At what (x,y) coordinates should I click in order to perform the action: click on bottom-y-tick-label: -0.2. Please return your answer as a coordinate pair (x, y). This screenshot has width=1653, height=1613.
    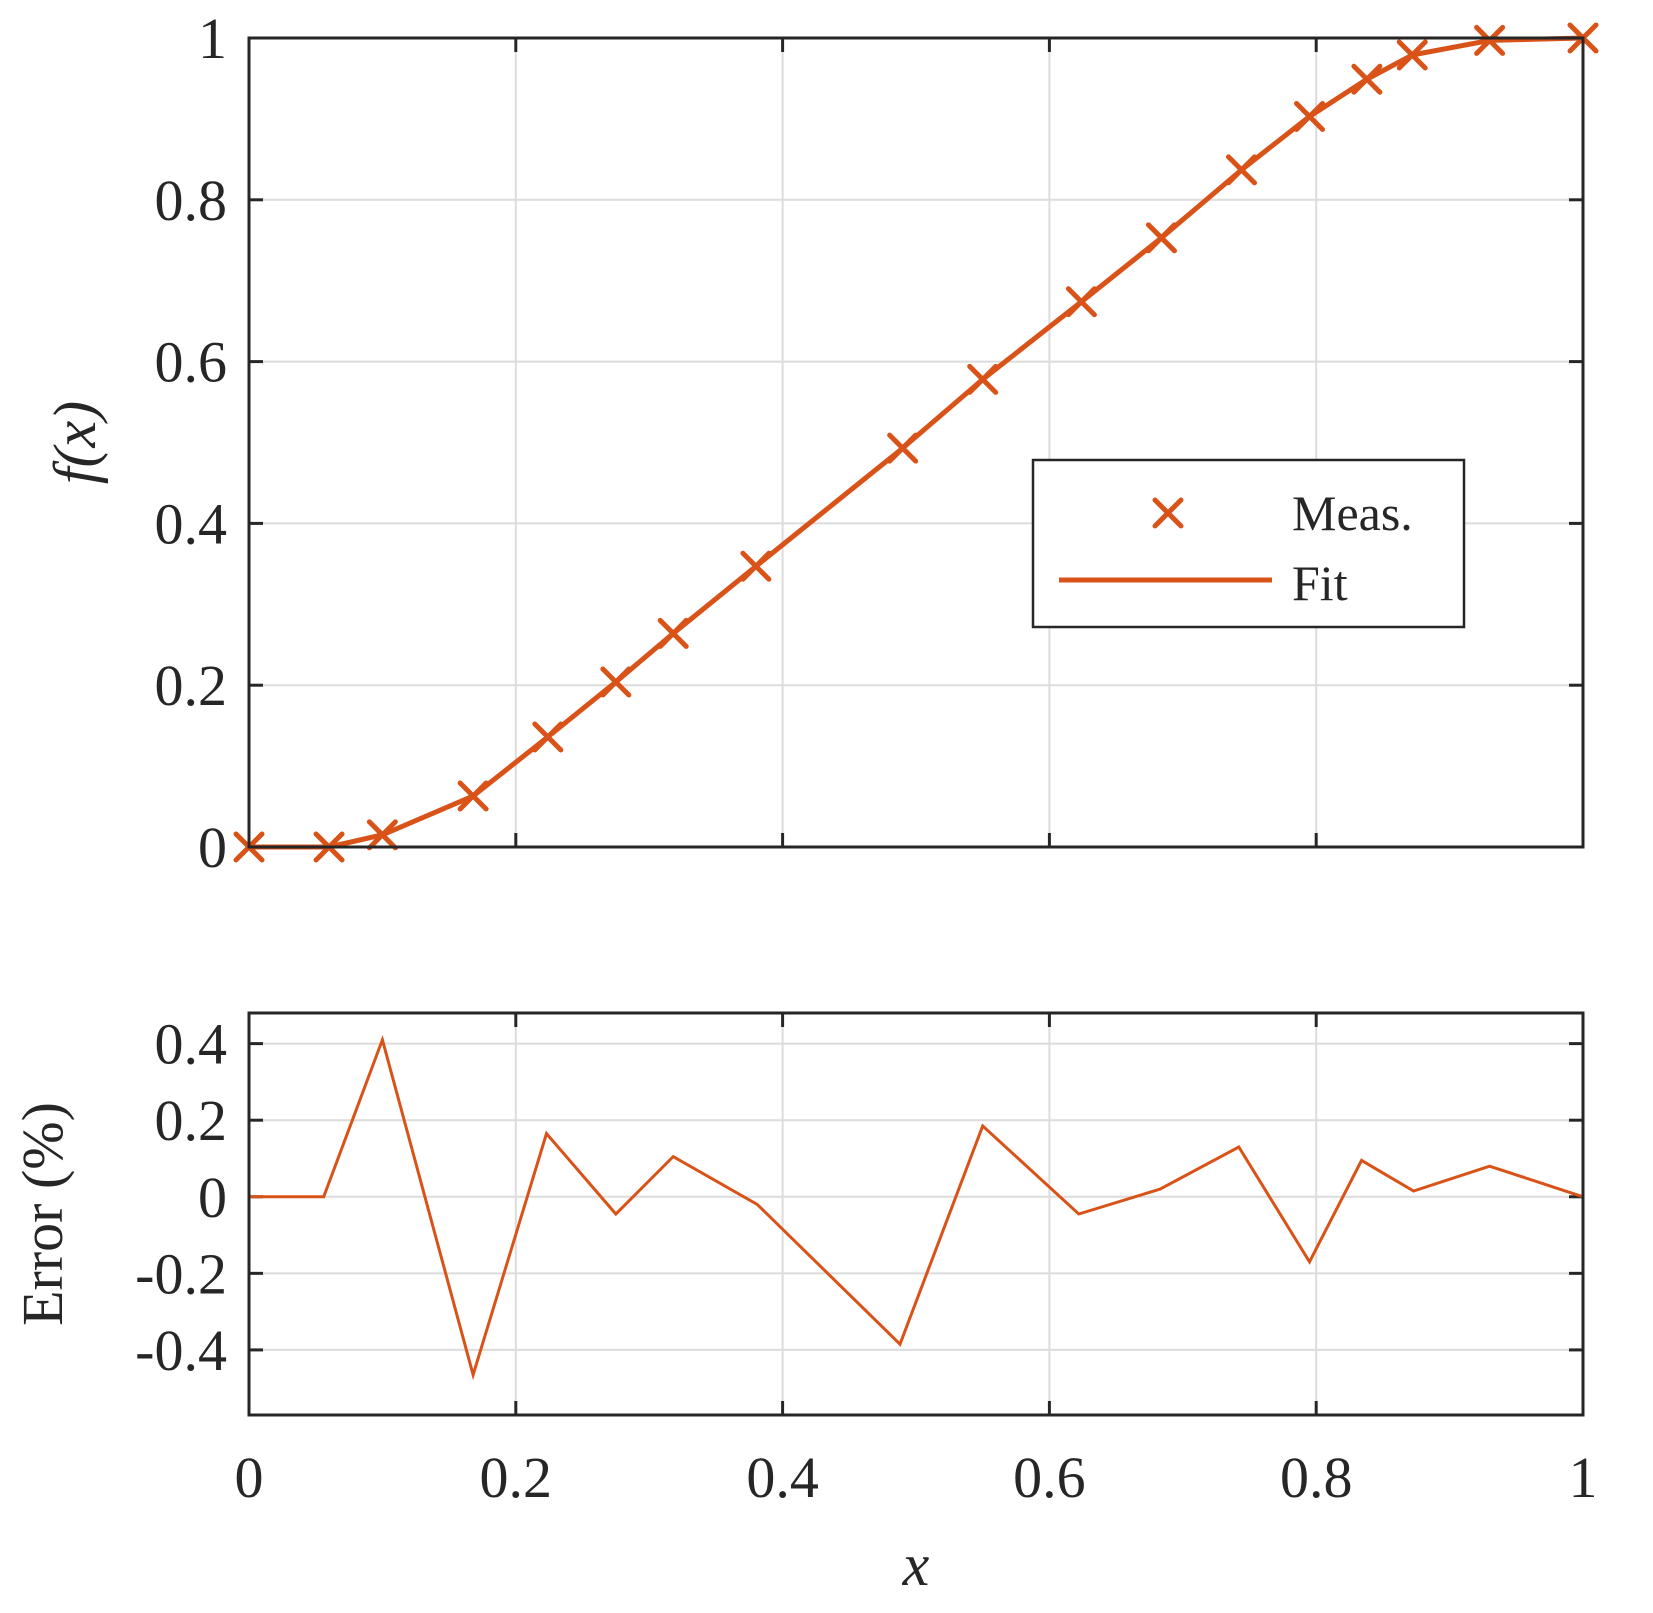
    Looking at the image, I should click on (181, 1273).